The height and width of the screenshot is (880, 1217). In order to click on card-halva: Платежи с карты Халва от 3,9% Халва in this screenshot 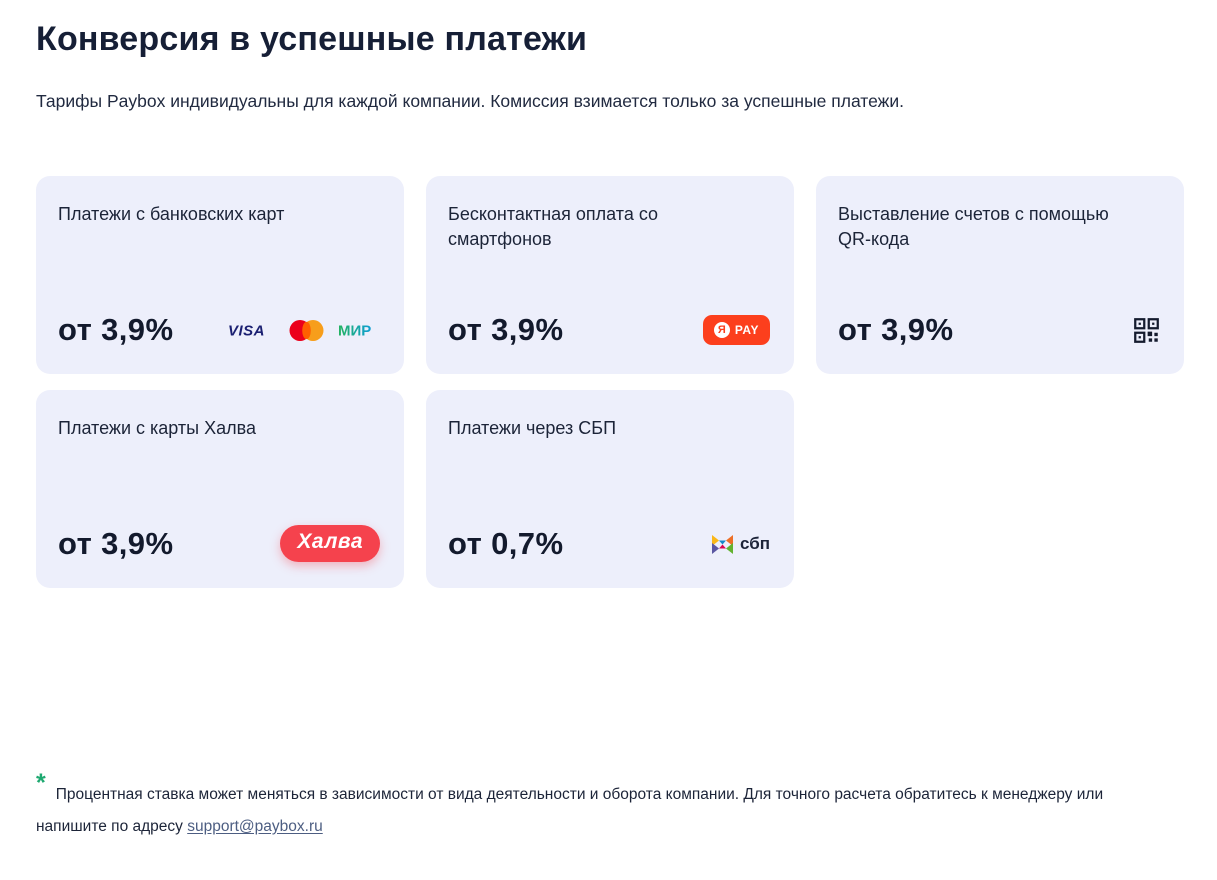, I will do `click(220, 489)`.